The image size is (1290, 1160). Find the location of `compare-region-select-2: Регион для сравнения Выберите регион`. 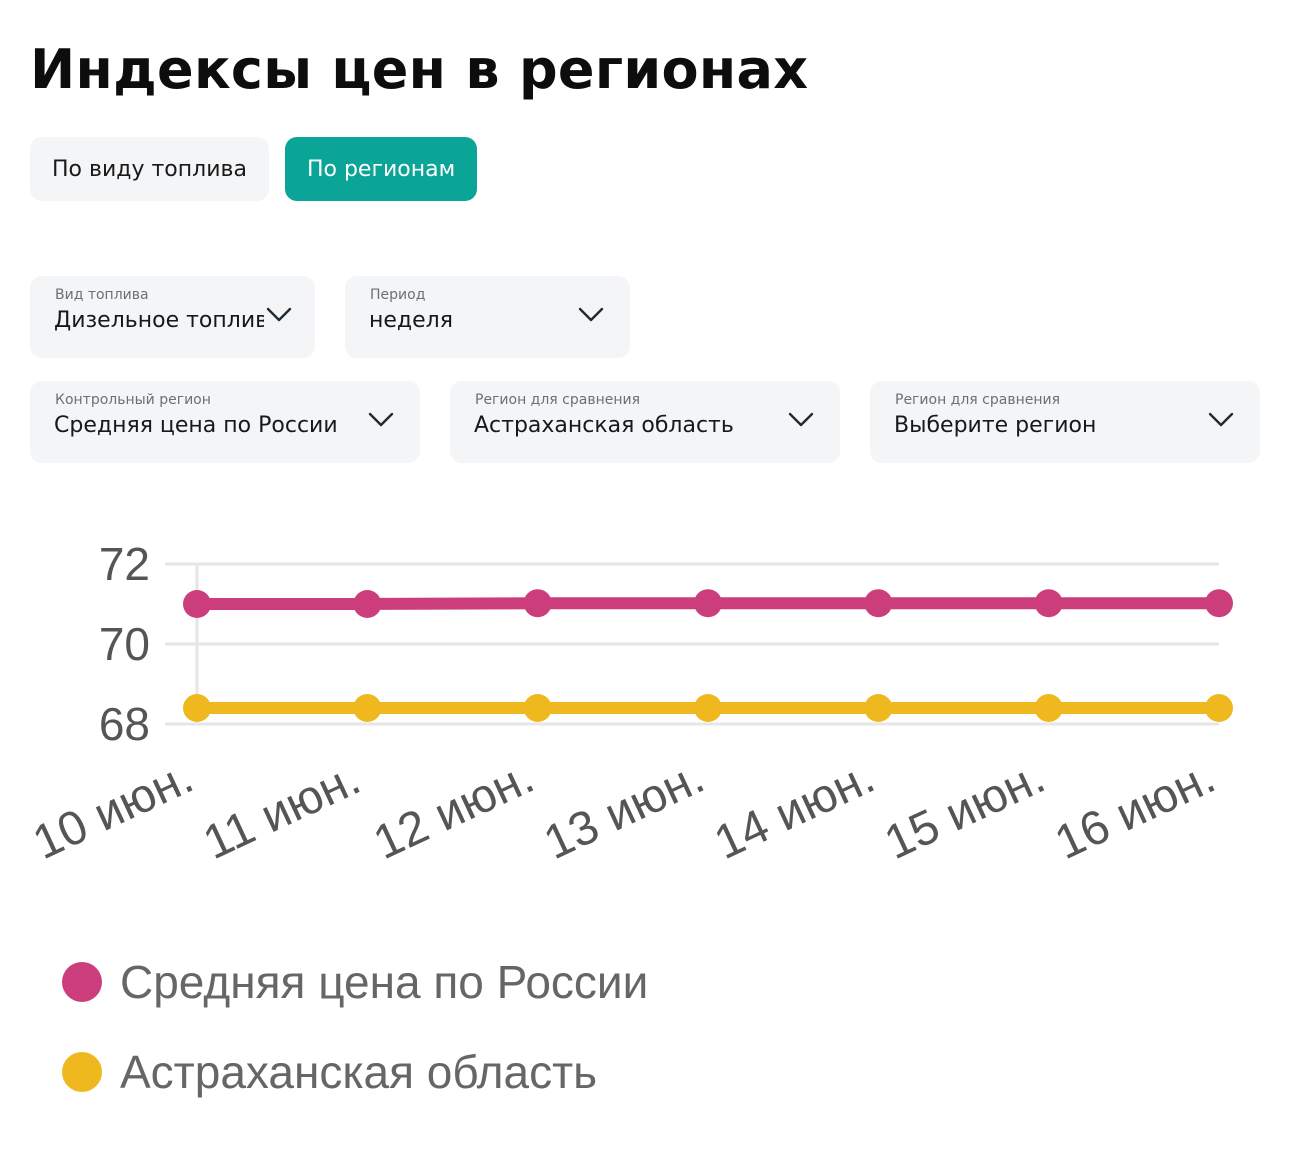

compare-region-select-2: Регион для сравнения Выберите регион is located at coordinates (1065, 422).